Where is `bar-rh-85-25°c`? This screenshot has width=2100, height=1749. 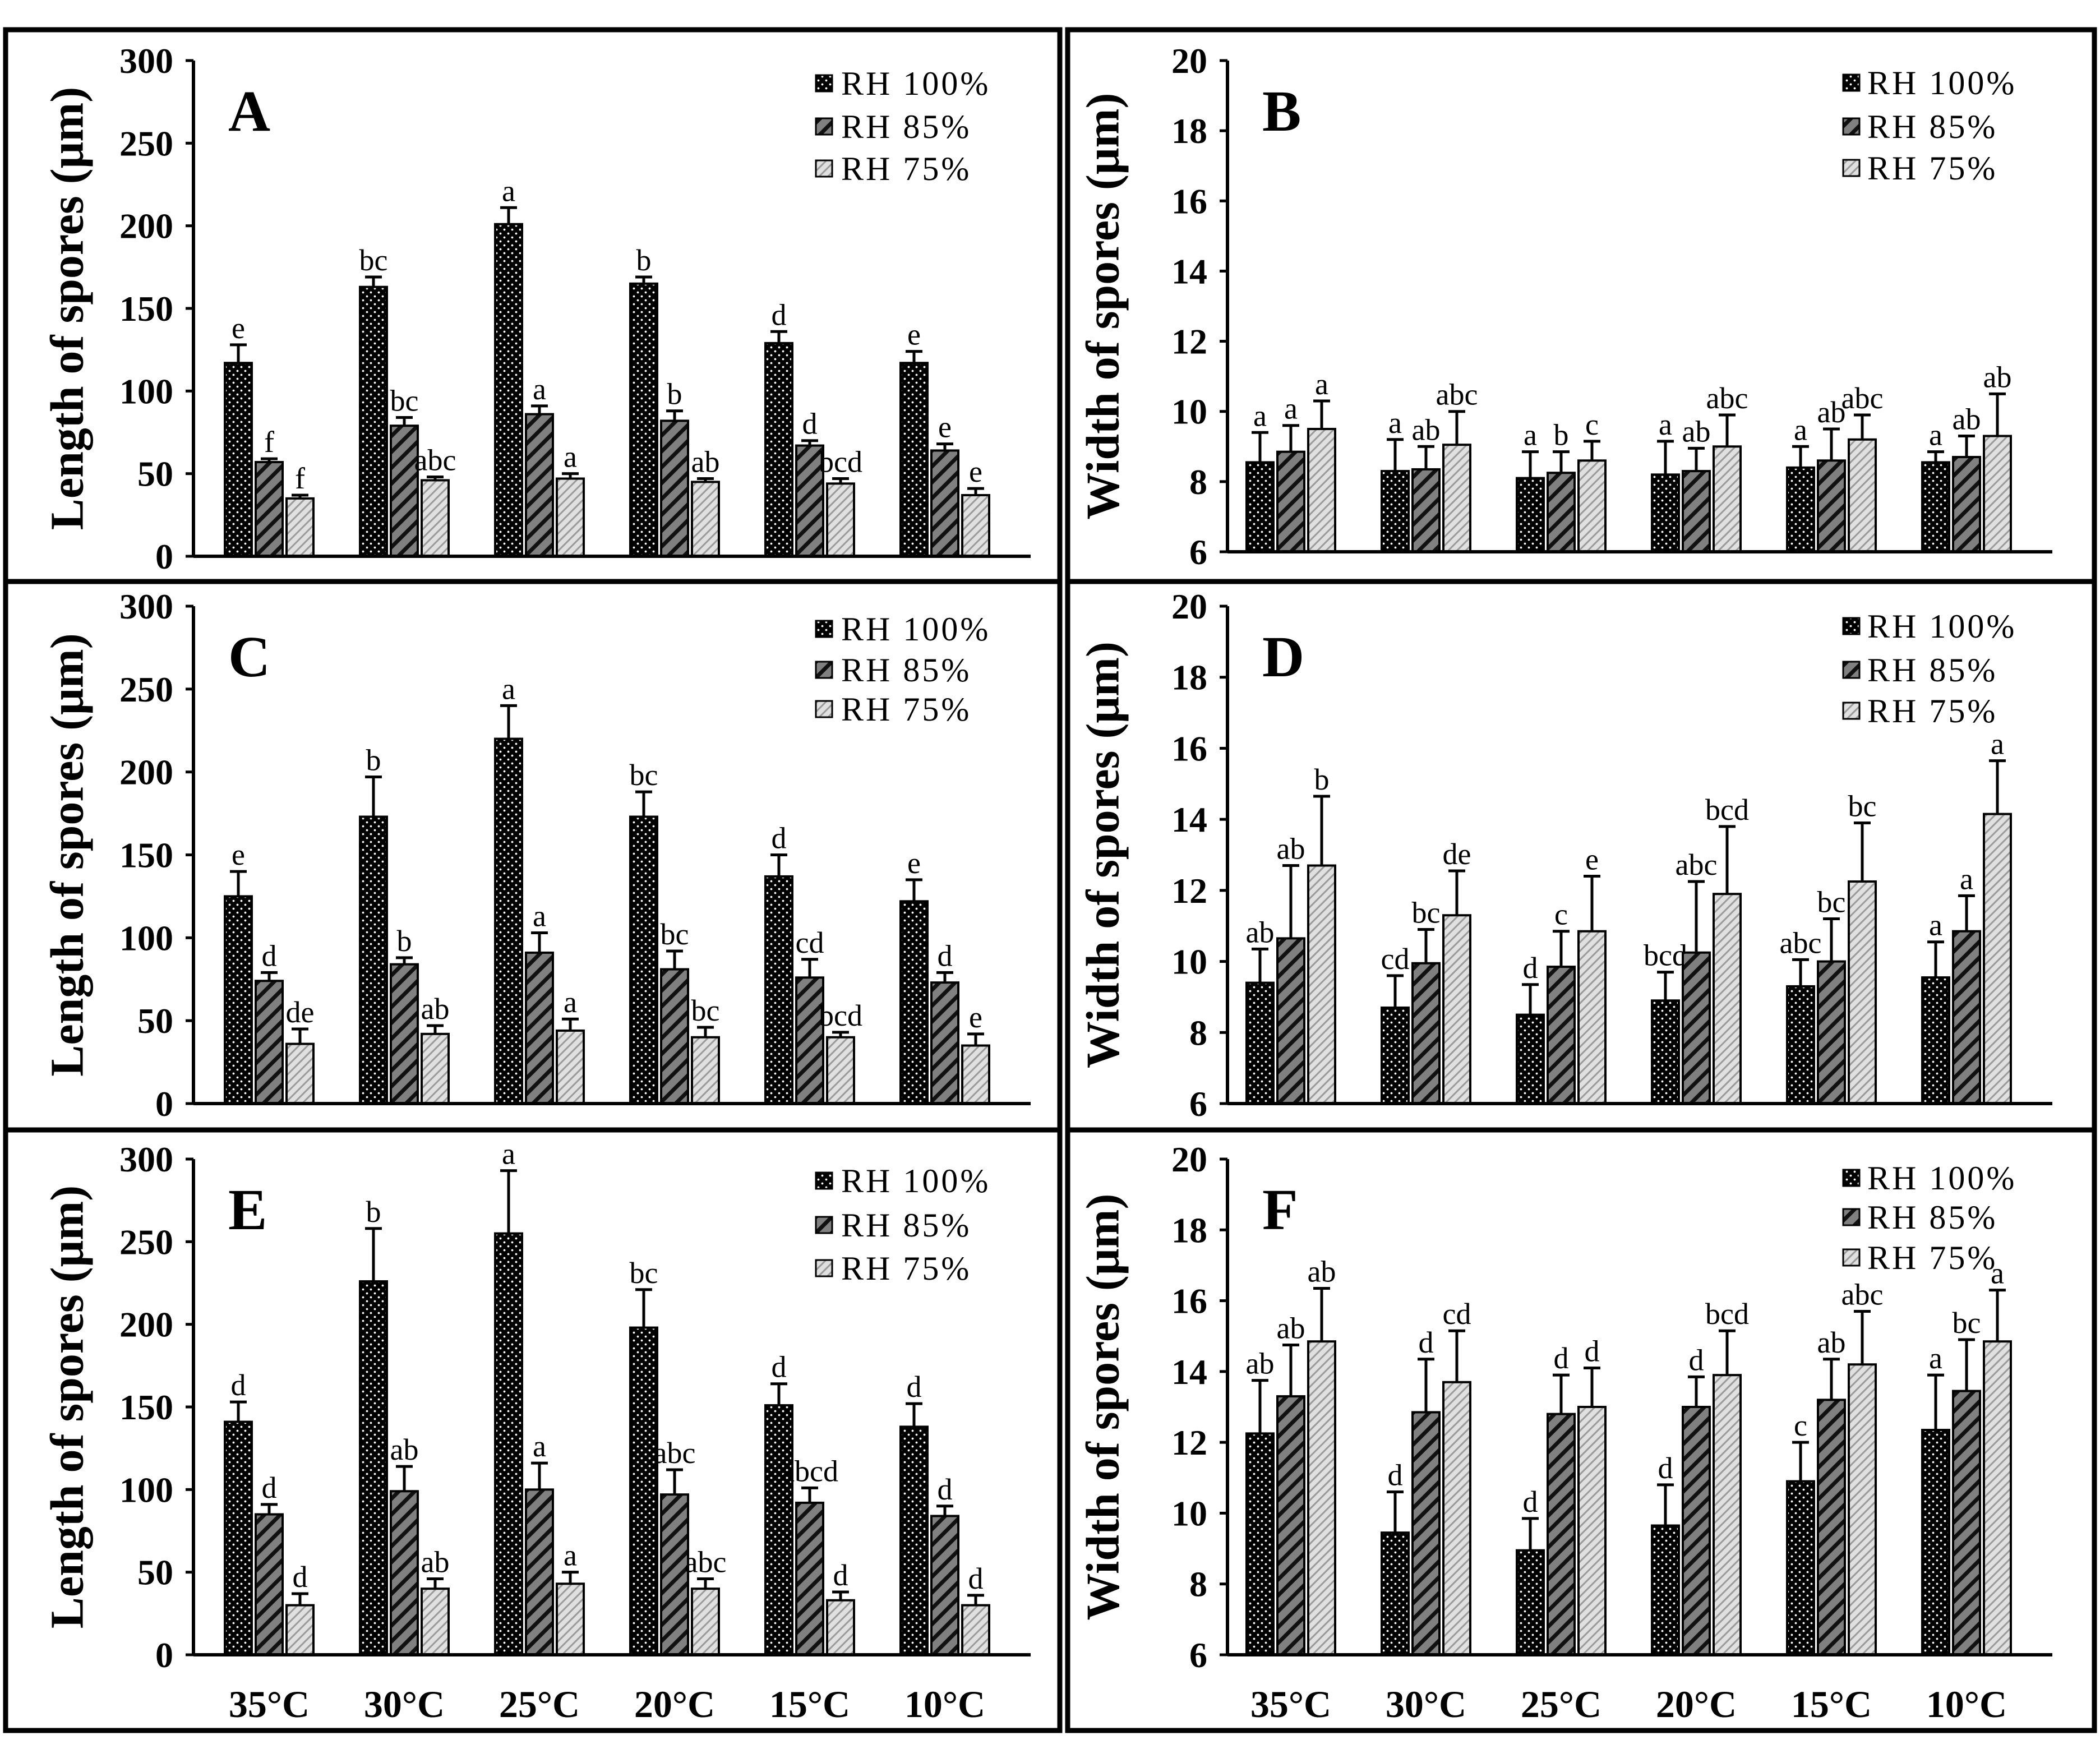 bar-rh-85-25°c is located at coordinates (1561, 1035).